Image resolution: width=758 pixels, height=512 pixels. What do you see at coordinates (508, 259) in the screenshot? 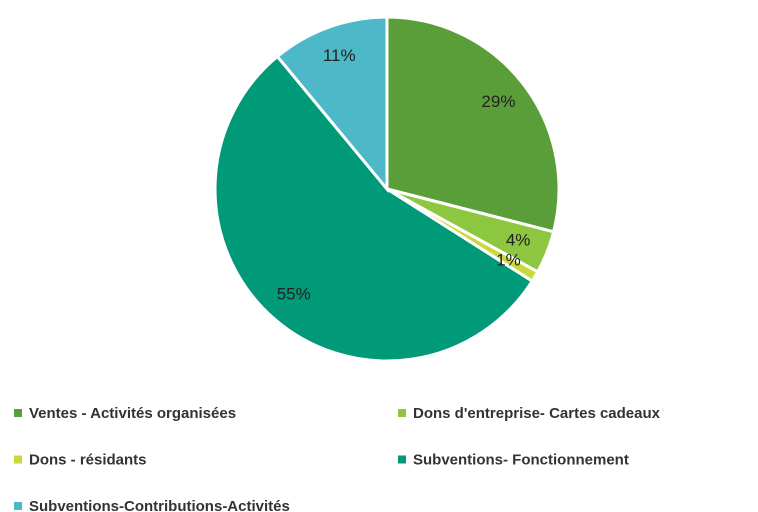
I see `data-label: 1%` at bounding box center [508, 259].